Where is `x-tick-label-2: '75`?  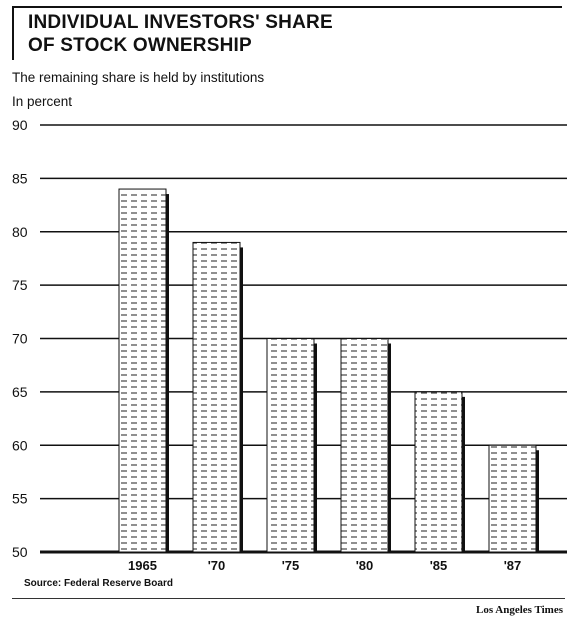 x-tick-label-2: '75 is located at coordinates (291, 565).